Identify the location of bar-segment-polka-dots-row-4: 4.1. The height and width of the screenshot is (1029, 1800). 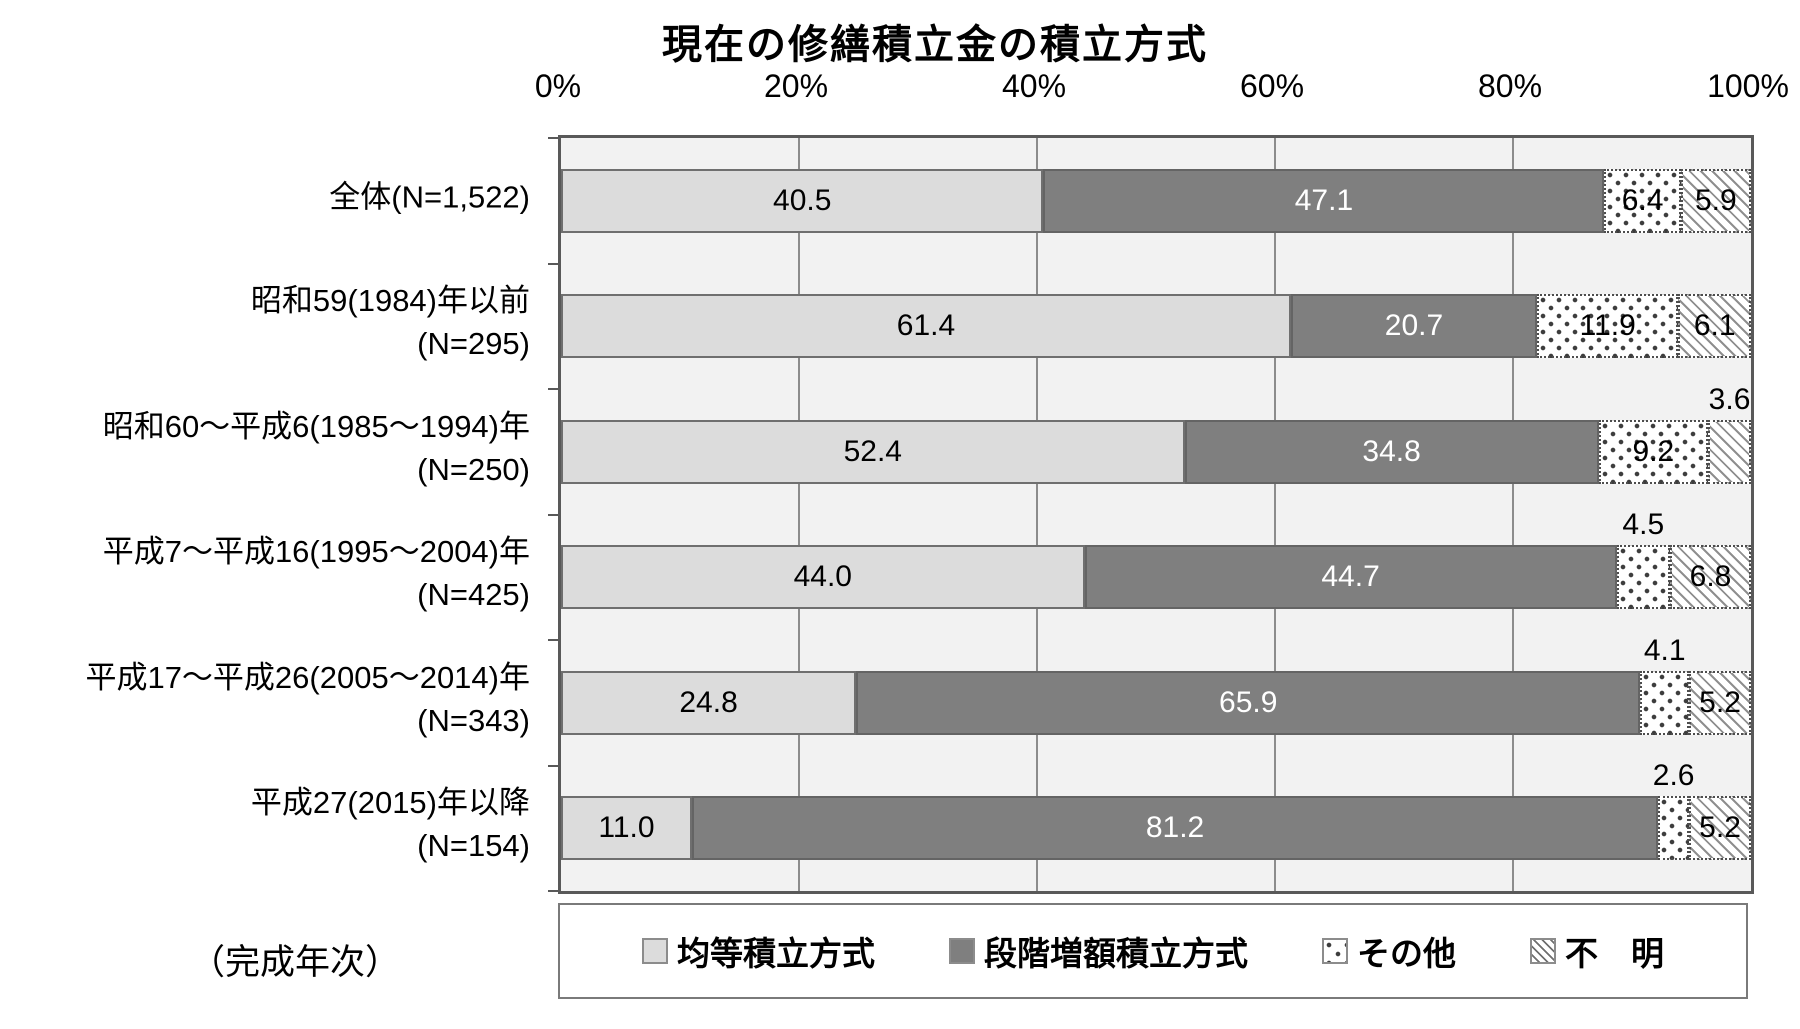
(1665, 684).